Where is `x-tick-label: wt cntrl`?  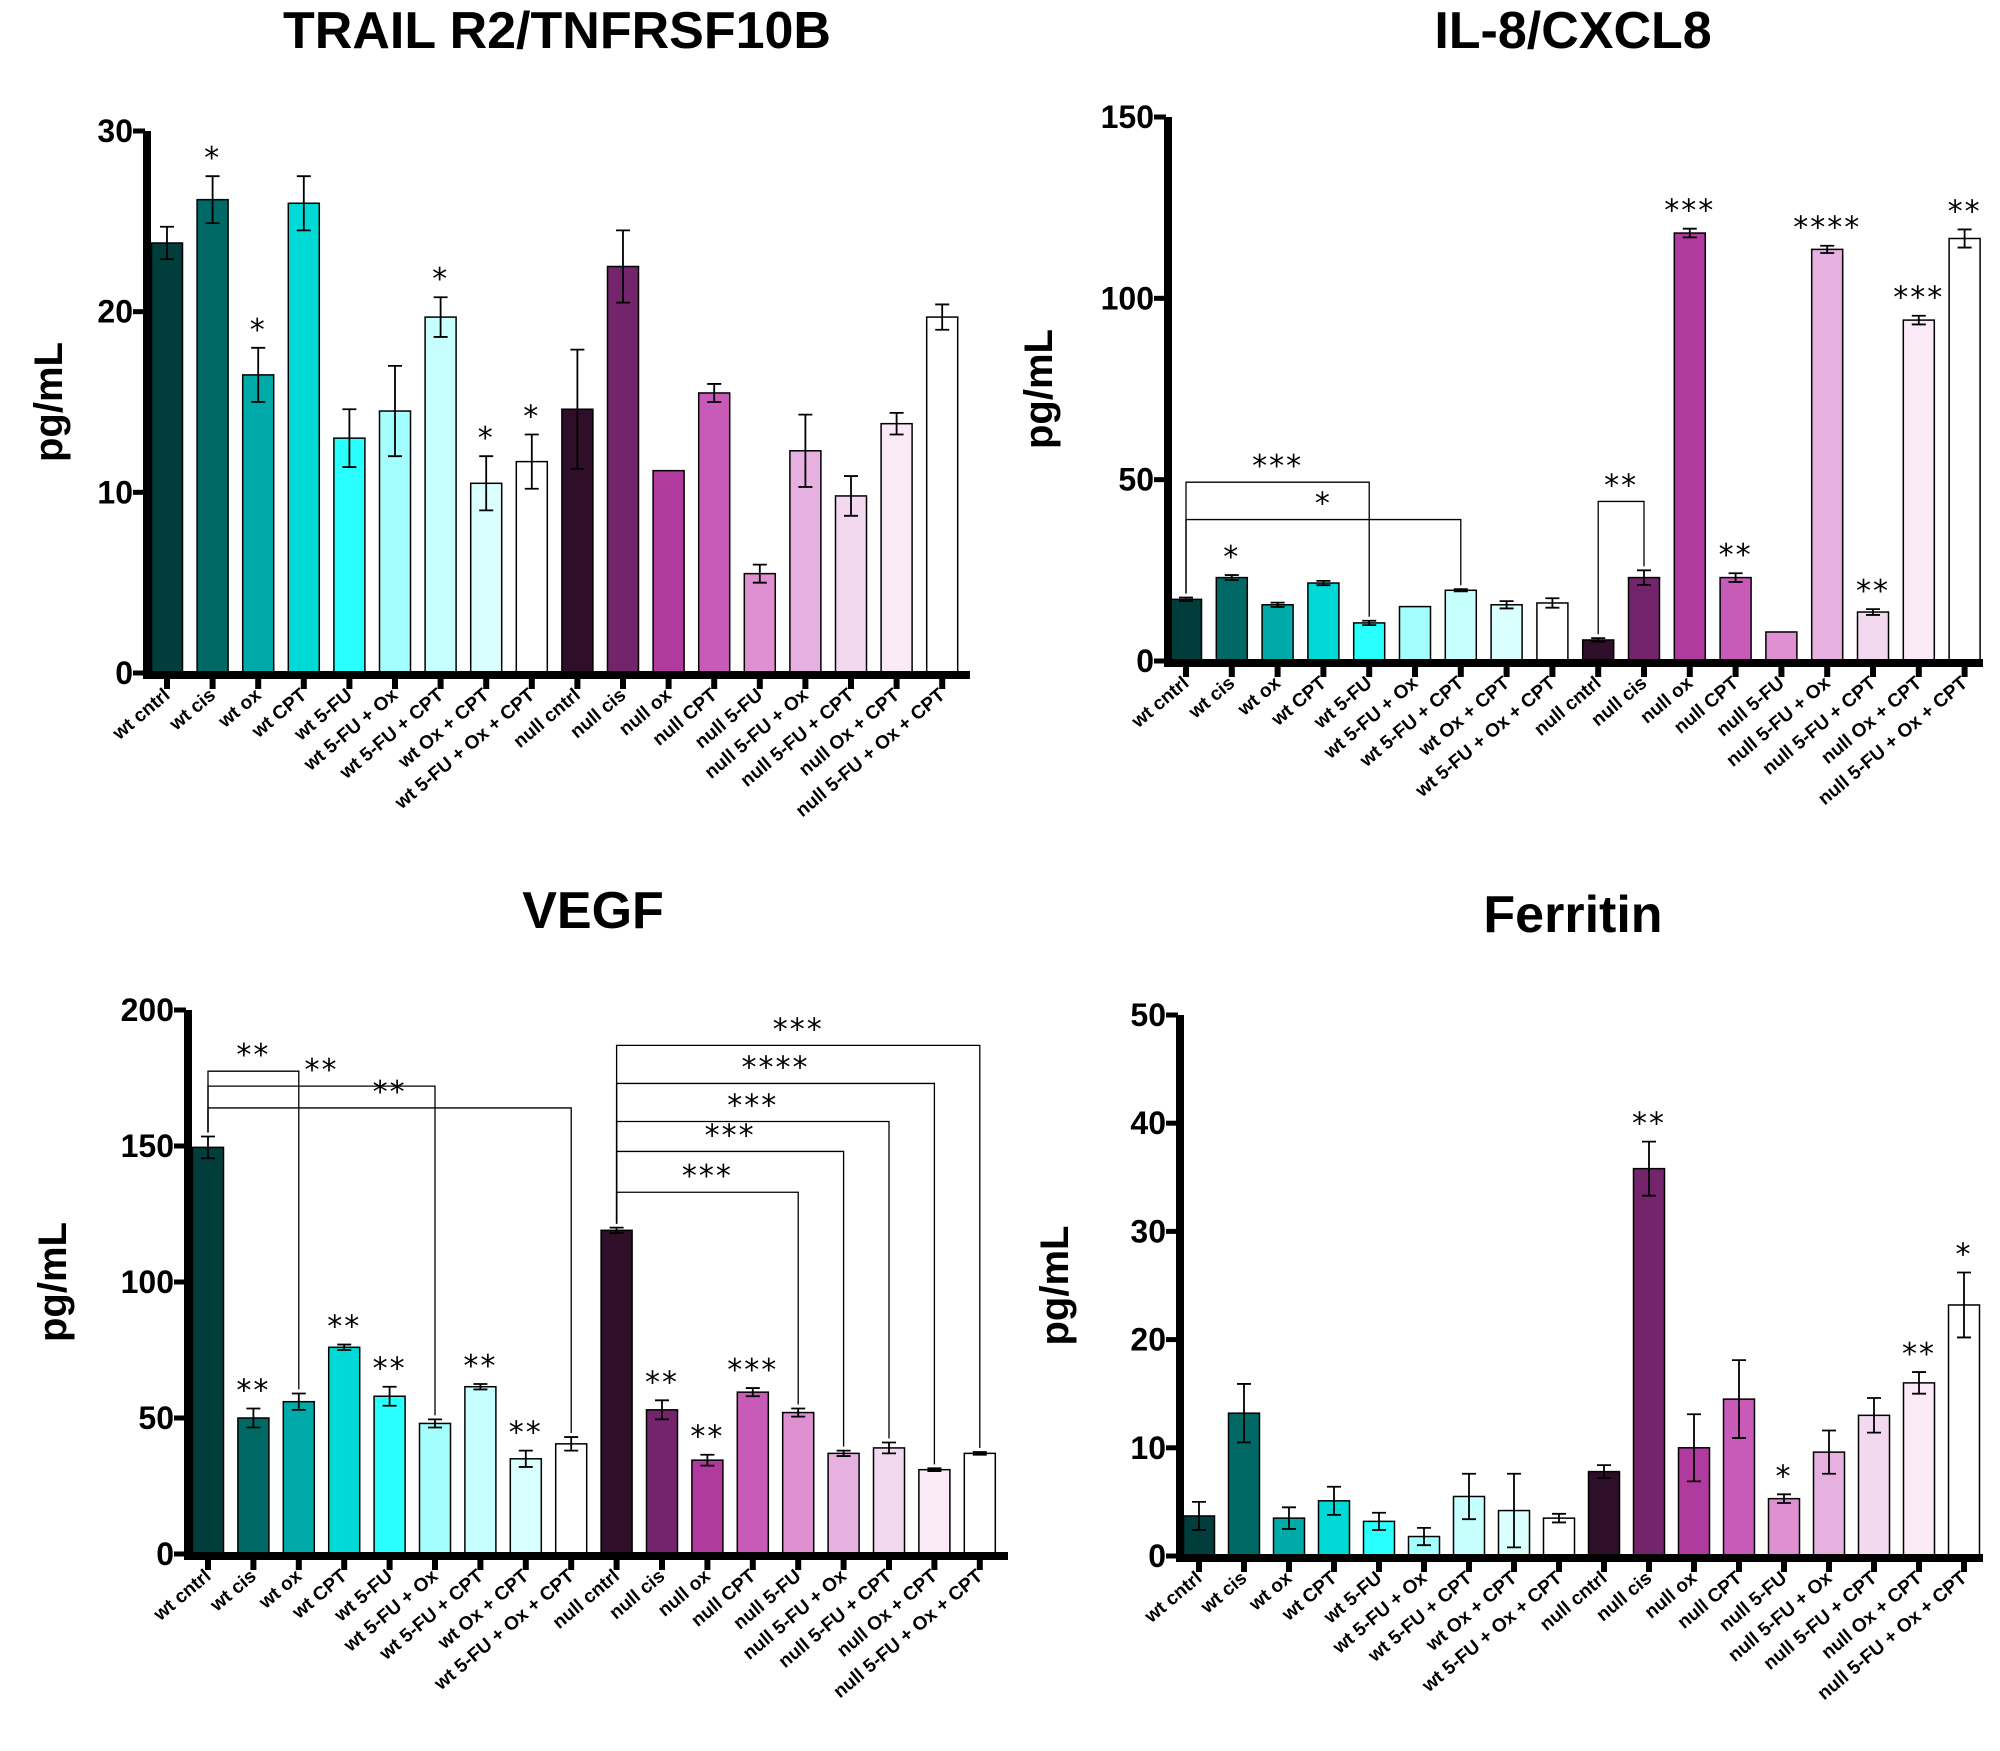 x-tick-label: wt cntrl is located at coordinates (1160, 703).